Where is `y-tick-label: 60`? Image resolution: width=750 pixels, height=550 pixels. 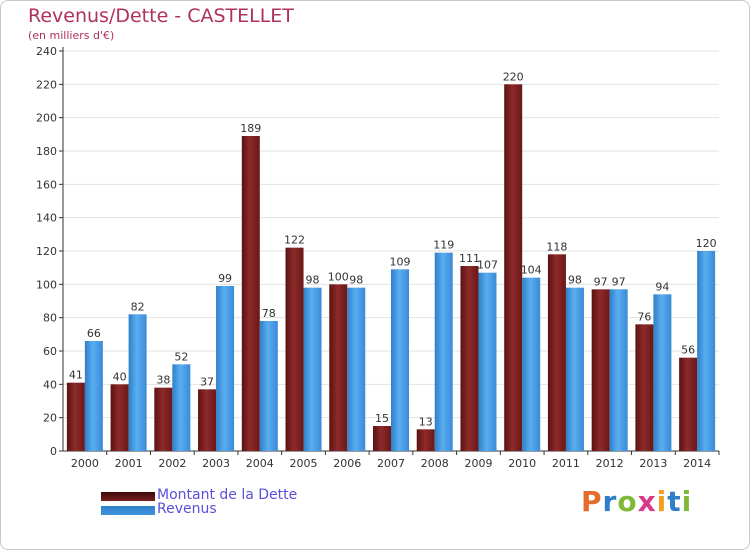
y-tick-label: 60 is located at coordinates (50, 351).